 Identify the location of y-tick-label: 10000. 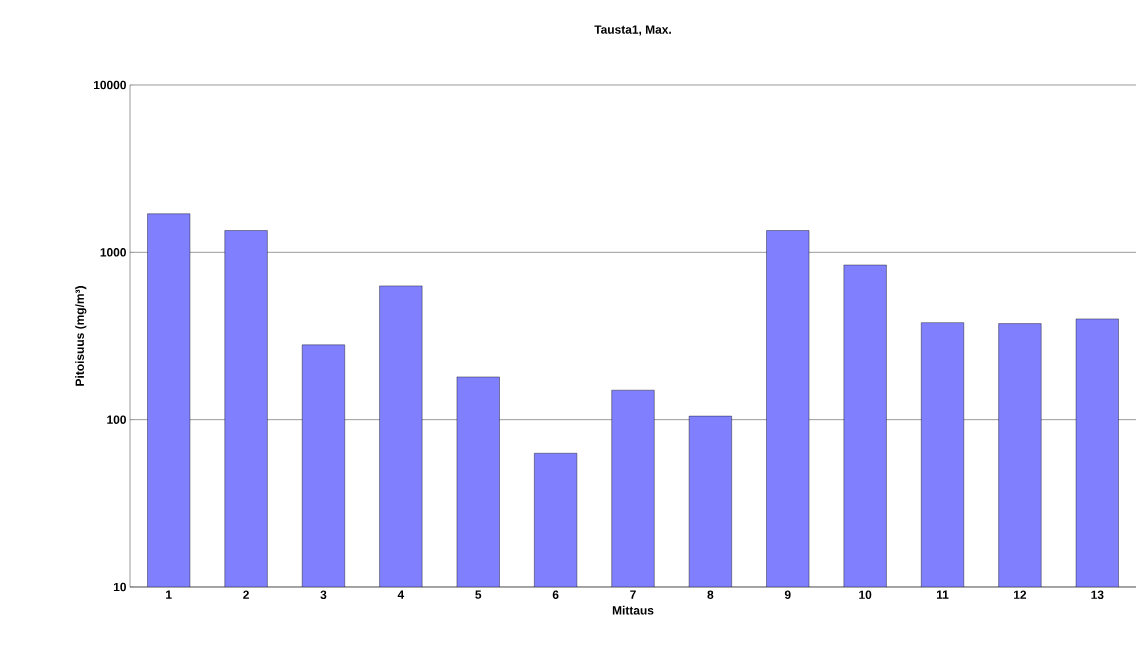
(109, 85).